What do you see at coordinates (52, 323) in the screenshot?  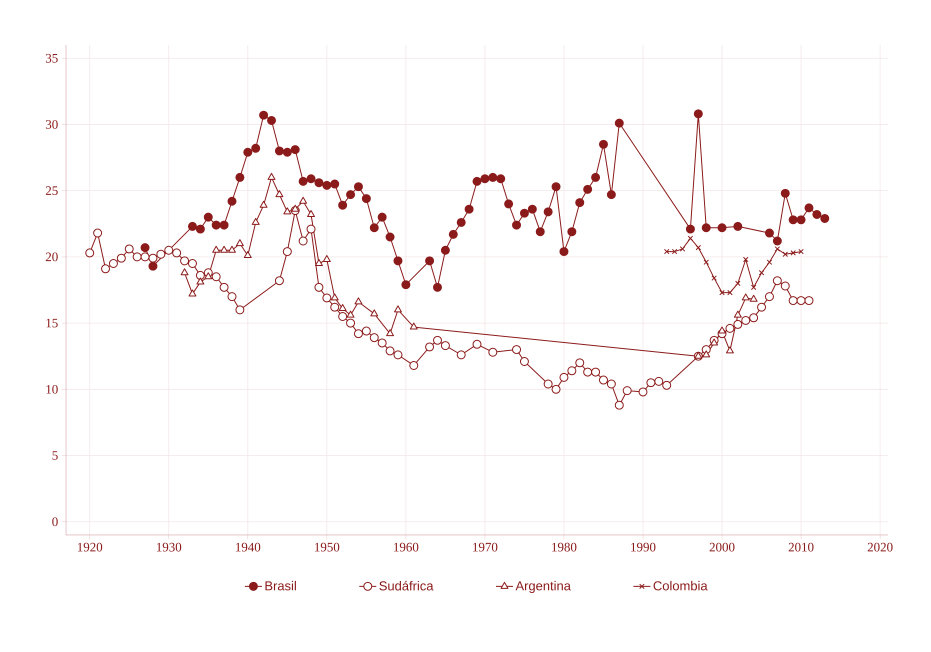 I see `y-tick-label: 15` at bounding box center [52, 323].